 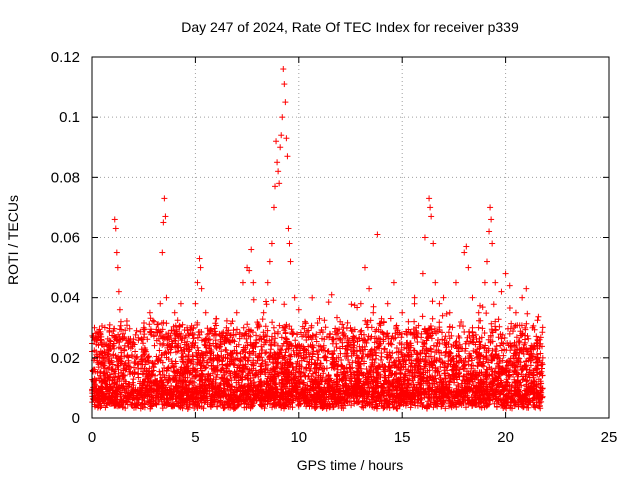 I want to click on x-tick-label: 25, so click(x=609, y=437).